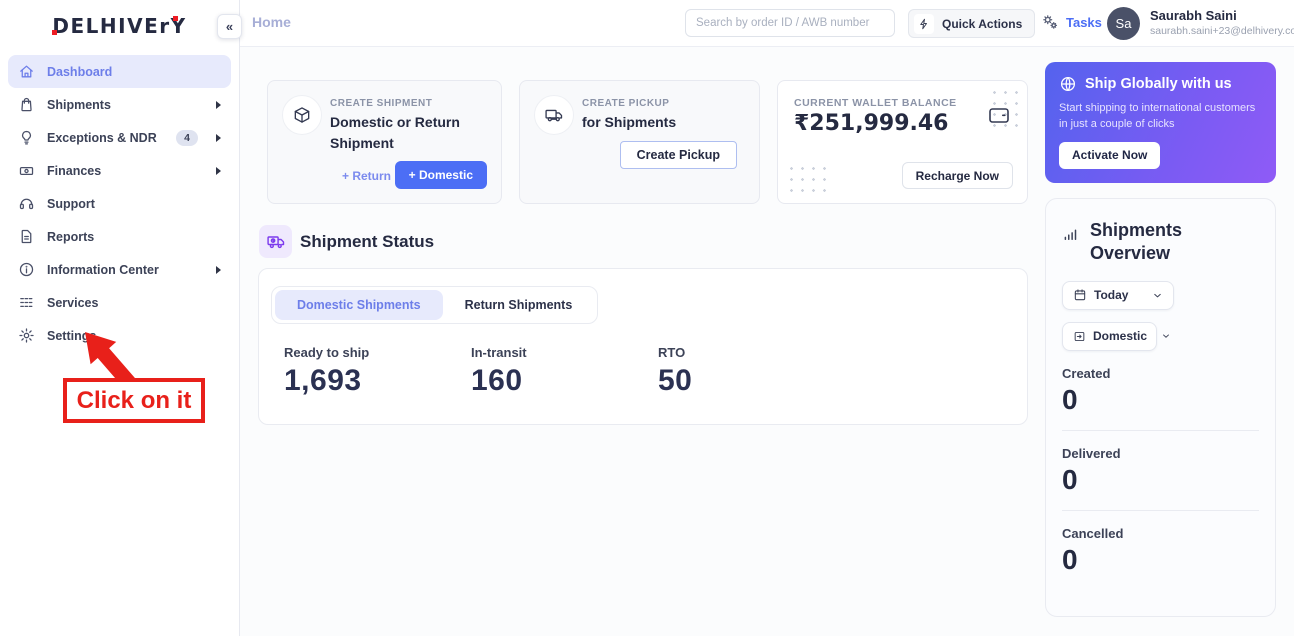 This screenshot has height=636, width=1294. I want to click on tasks-link: Tasks, so click(1071, 22).